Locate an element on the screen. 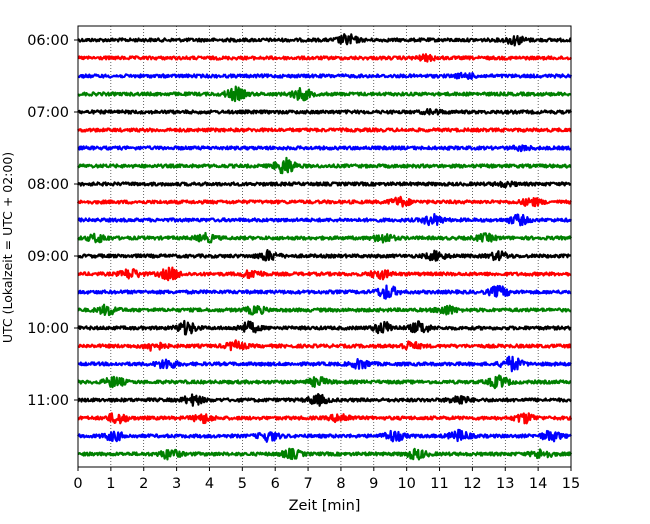 This screenshot has height=524, width=650. x-tick-label: 6 is located at coordinates (275, 484).